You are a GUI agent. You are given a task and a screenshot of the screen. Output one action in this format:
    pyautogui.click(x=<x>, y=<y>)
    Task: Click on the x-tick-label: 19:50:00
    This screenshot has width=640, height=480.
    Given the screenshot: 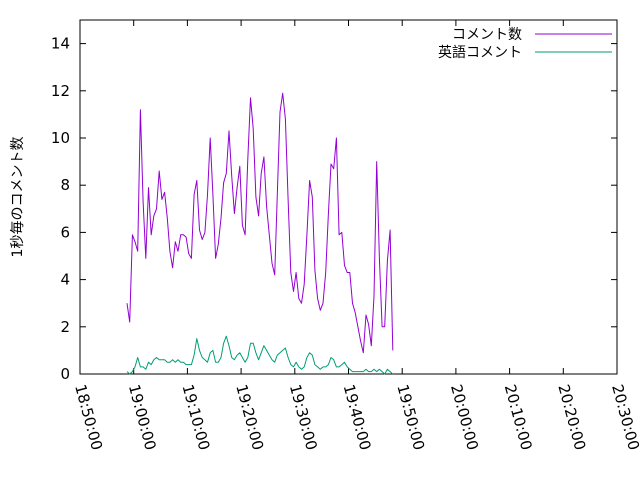 What is the action you would take?
    pyautogui.click(x=410, y=417)
    